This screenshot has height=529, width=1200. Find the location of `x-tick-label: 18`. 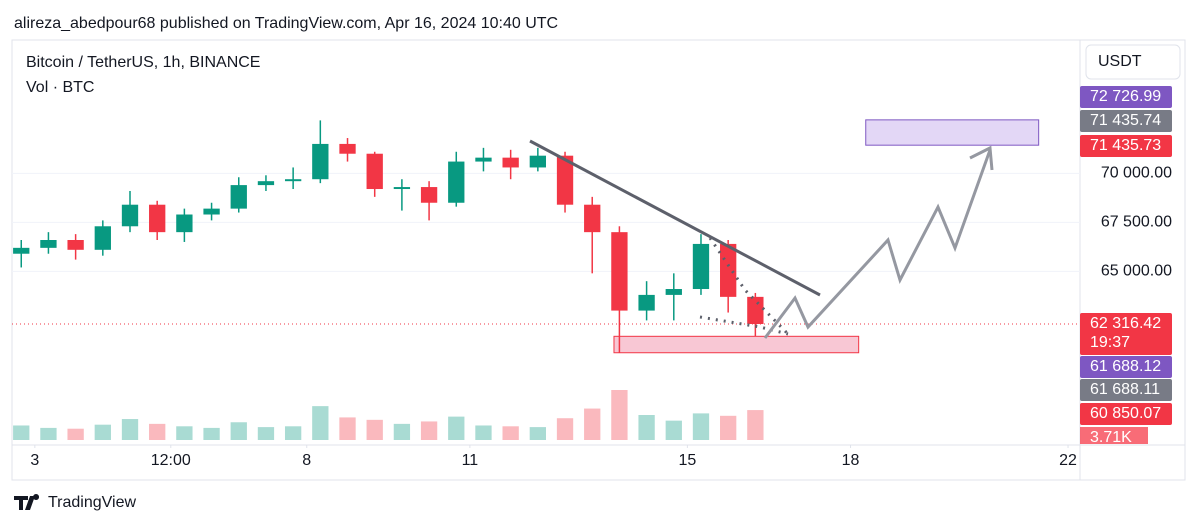

x-tick-label: 18 is located at coordinates (851, 460).